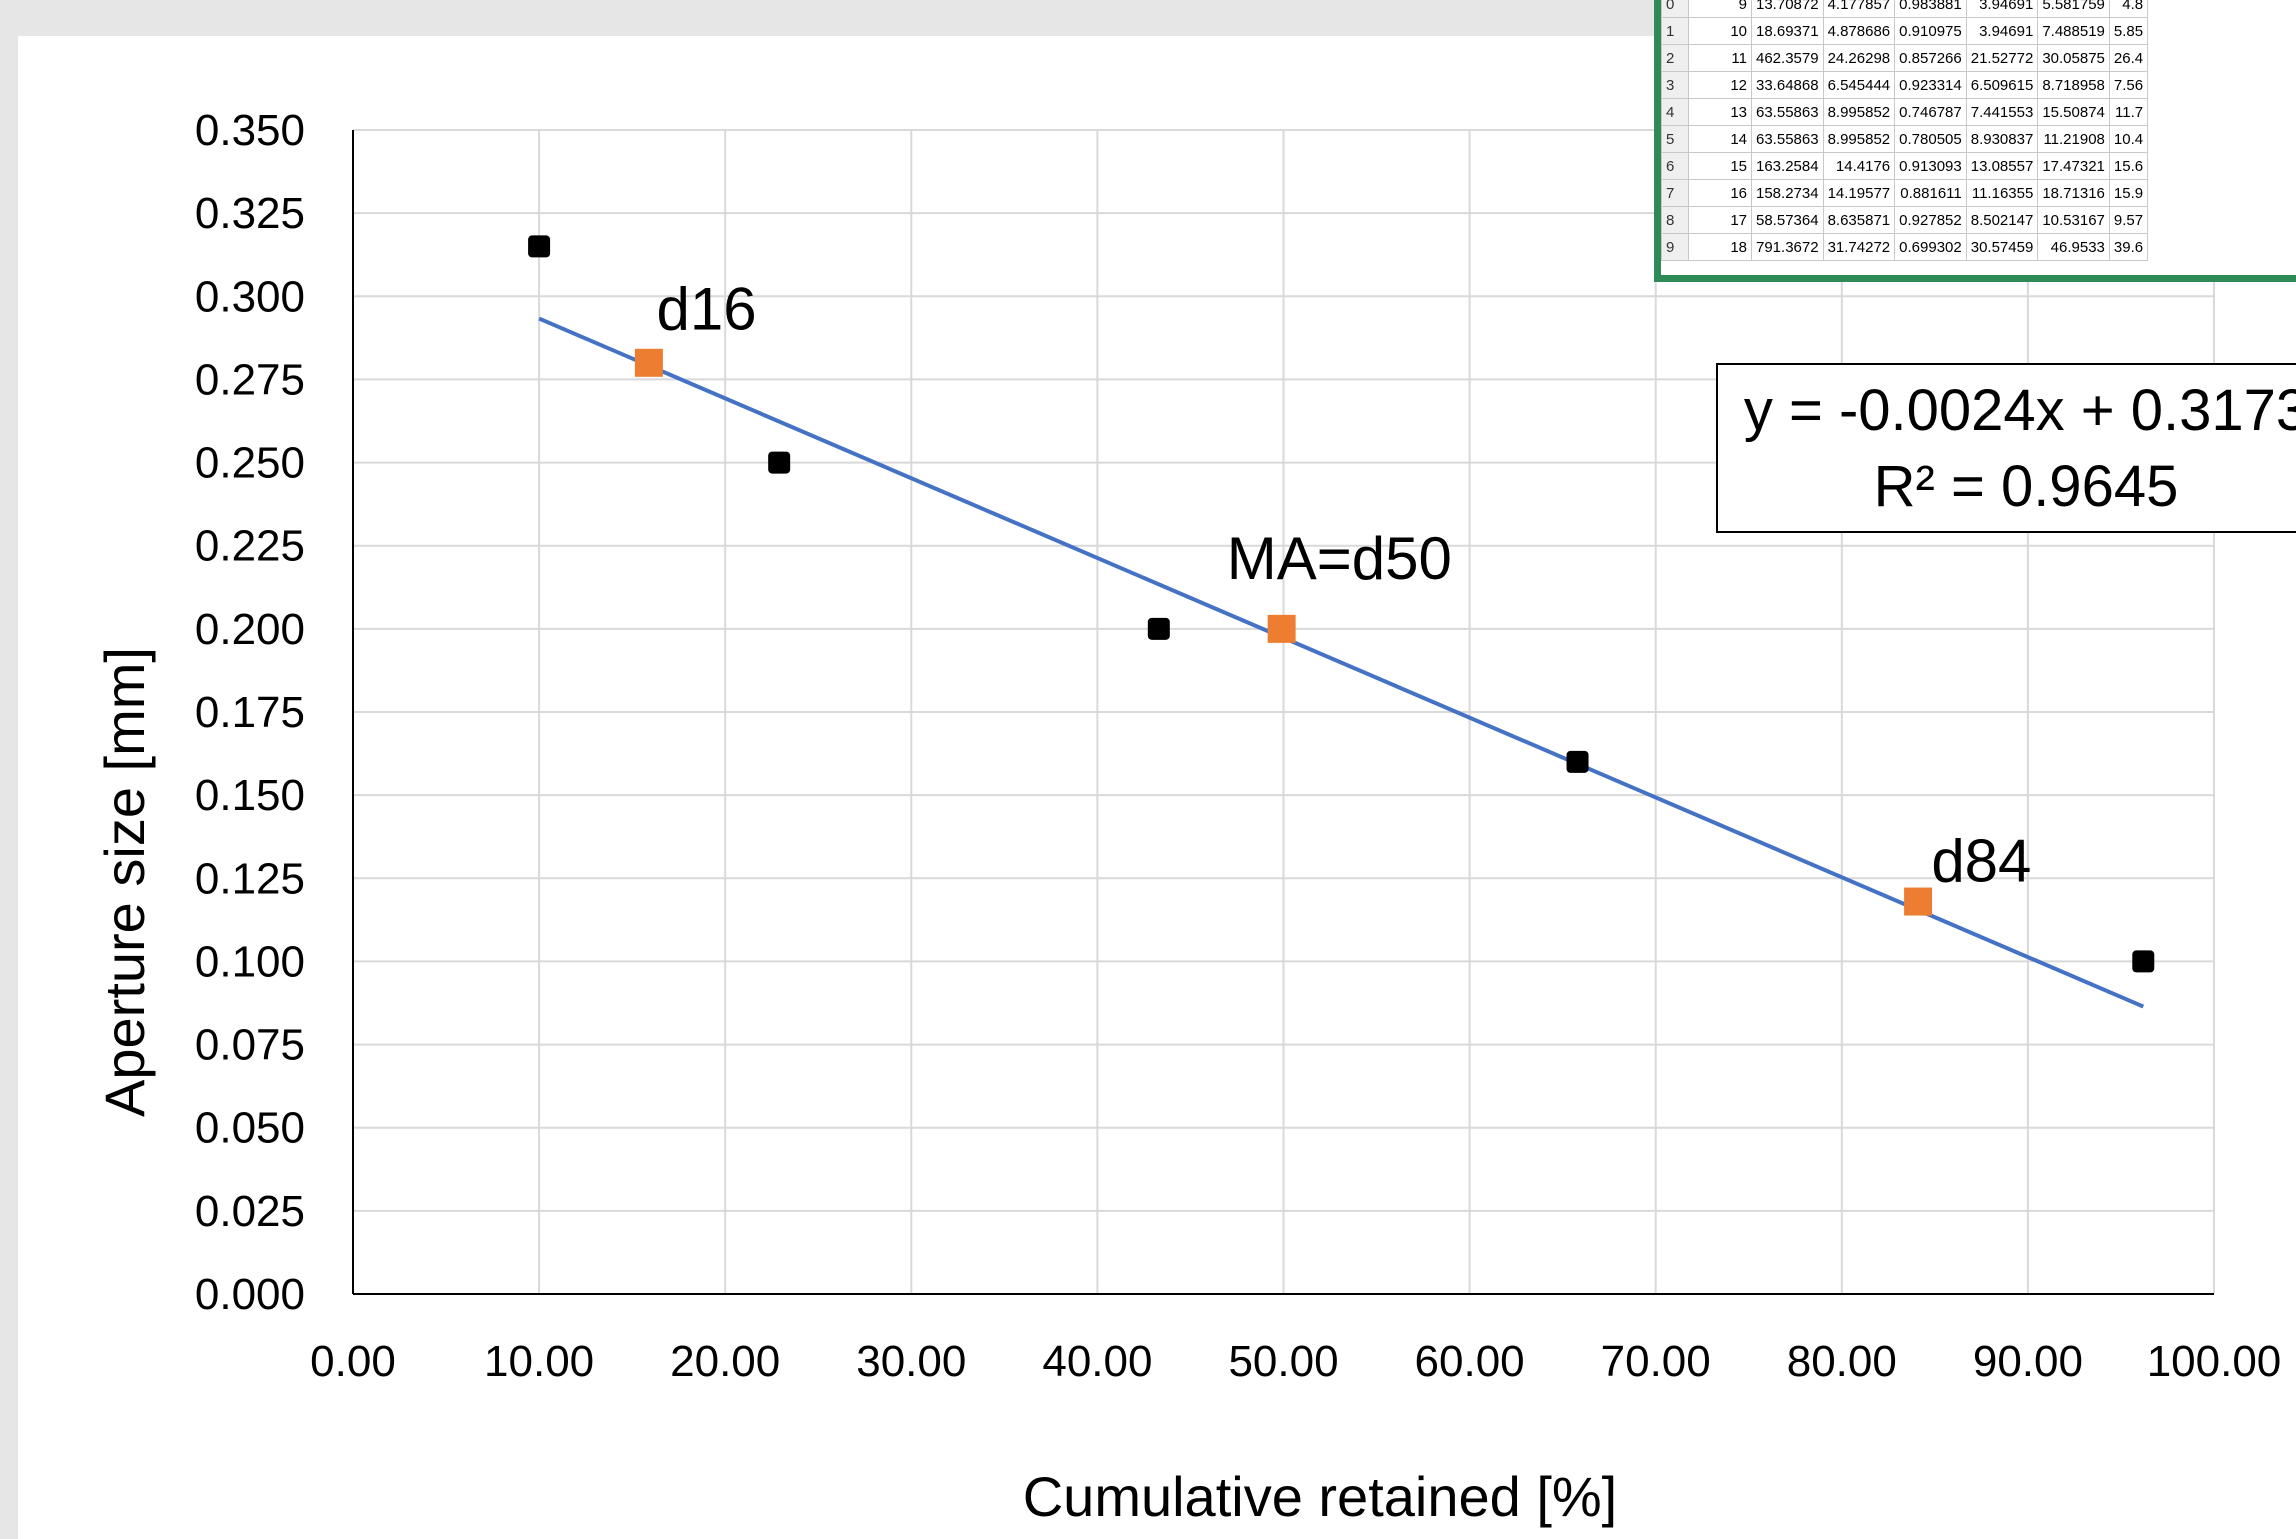 The width and height of the screenshot is (2296, 1539). What do you see at coordinates (1720, 139) in the screenshot?
I see `cell: 14` at bounding box center [1720, 139].